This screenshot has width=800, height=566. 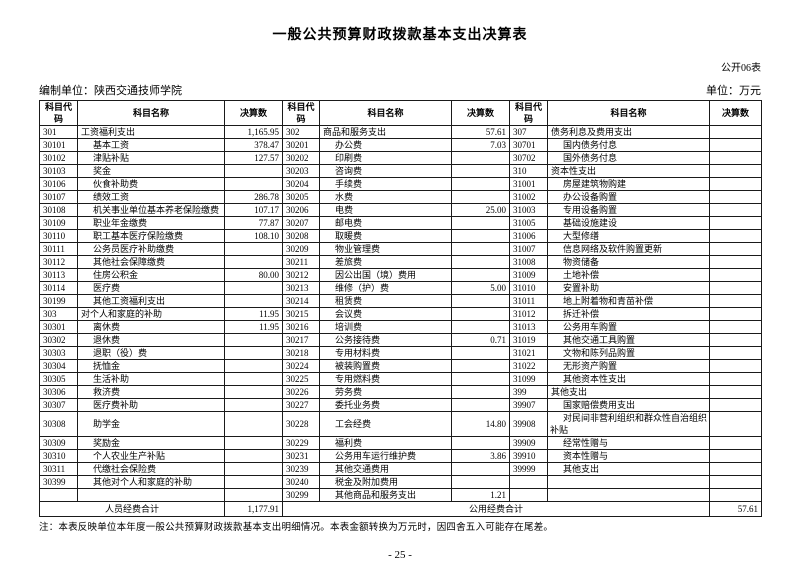 I want to click on subject-code-cell: 30207, so click(x=301, y=223).